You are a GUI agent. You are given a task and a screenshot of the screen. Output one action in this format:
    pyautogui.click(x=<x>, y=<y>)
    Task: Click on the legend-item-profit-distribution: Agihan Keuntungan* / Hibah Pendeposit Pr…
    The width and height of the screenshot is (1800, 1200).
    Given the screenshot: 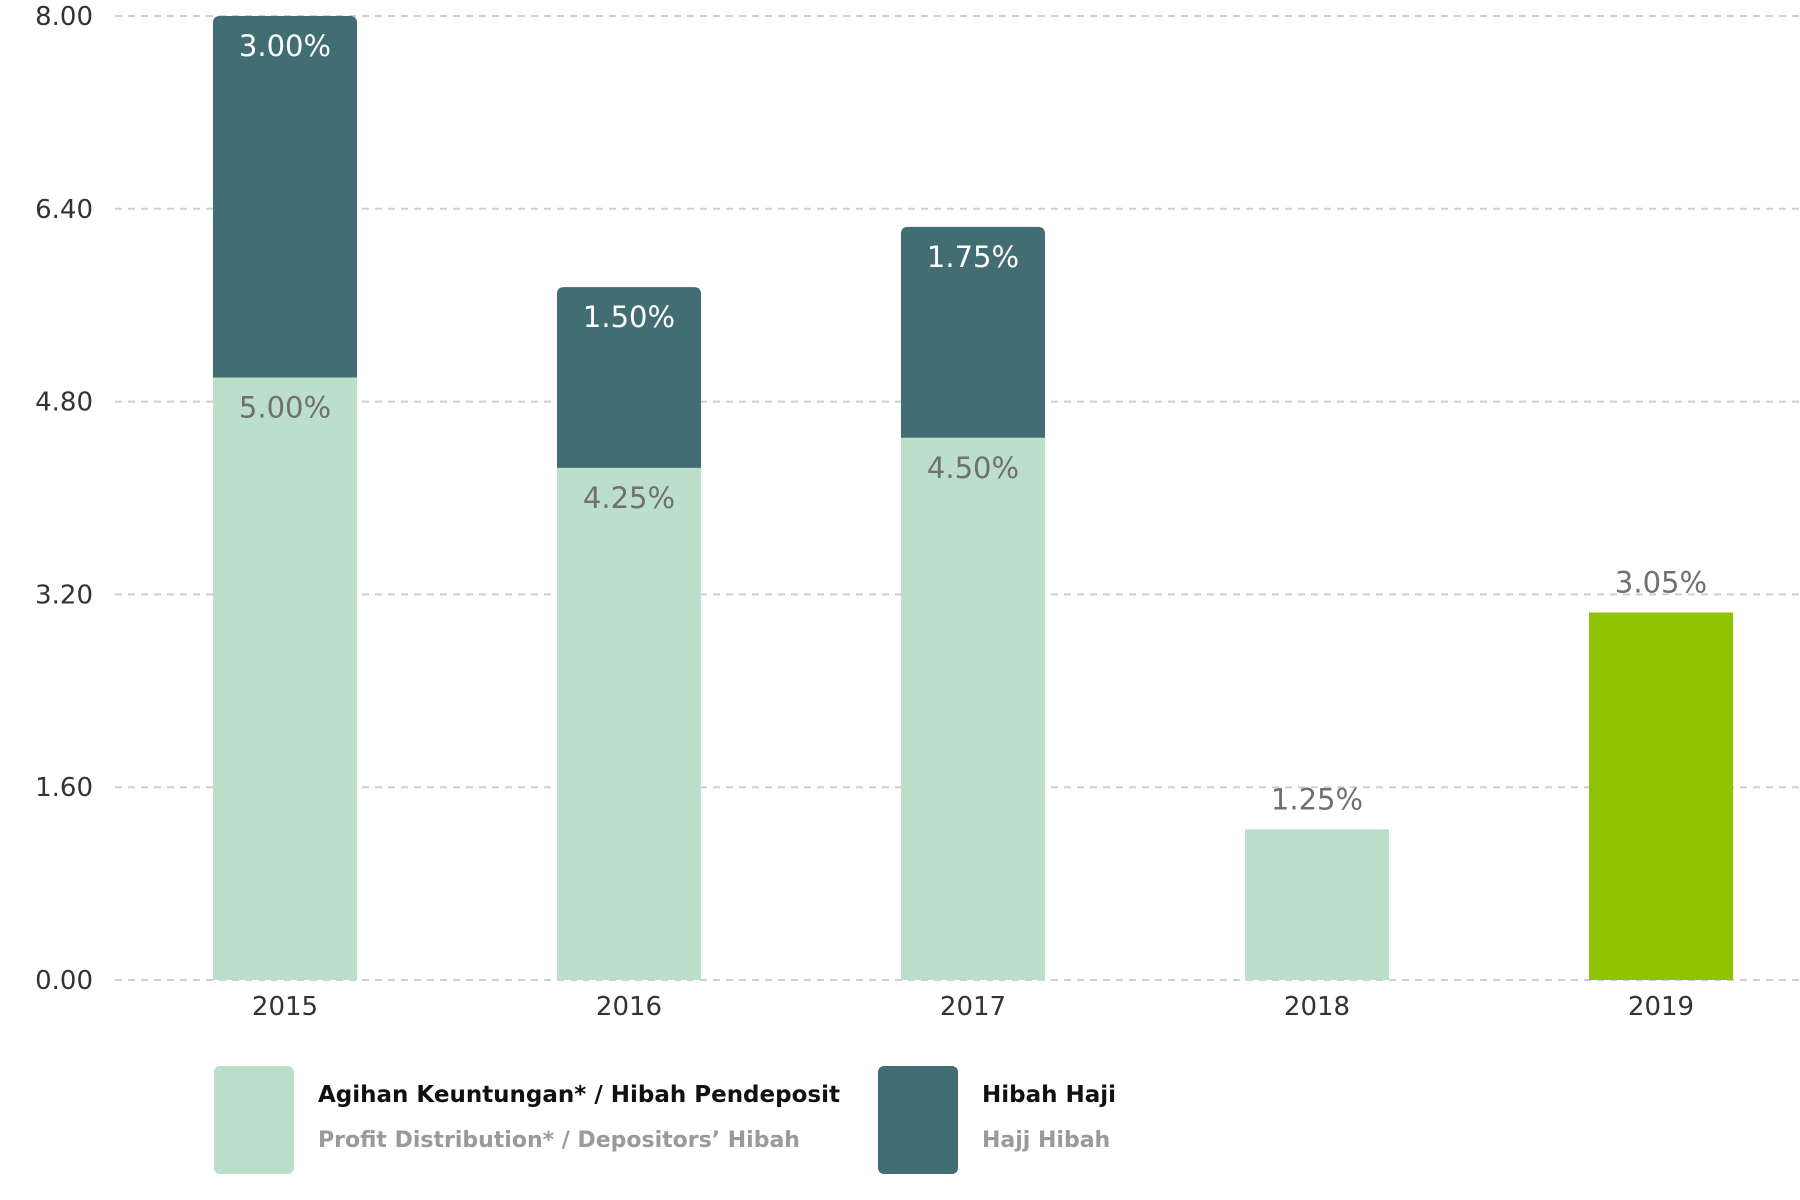 What is the action you would take?
    pyautogui.click(x=546, y=1120)
    